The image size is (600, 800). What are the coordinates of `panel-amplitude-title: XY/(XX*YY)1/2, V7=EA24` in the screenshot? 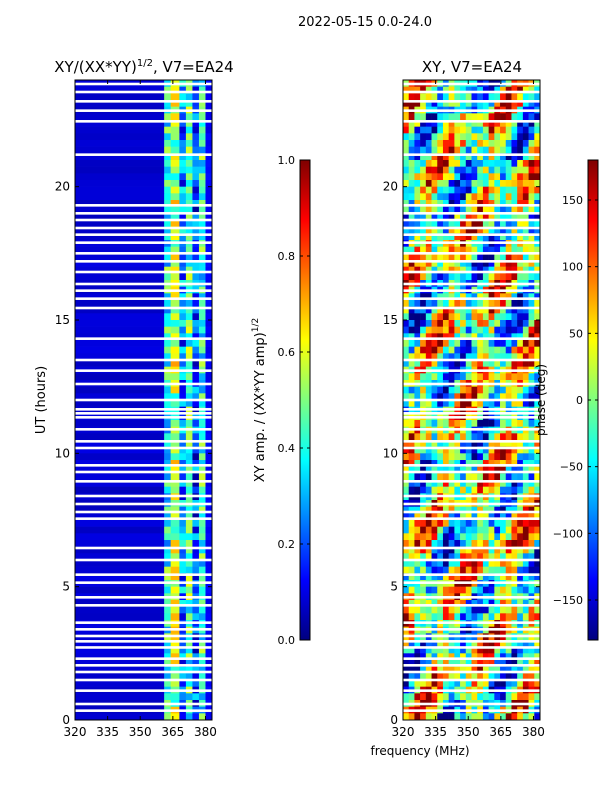 It's located at (143, 67).